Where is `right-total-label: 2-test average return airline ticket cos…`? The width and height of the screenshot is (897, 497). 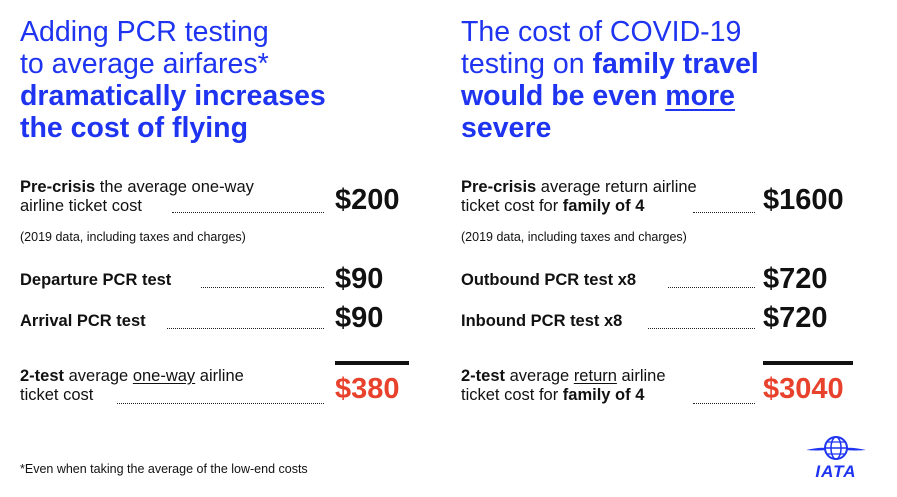 right-total-label: 2-test average return airline ticket cos… is located at coordinates (563, 385).